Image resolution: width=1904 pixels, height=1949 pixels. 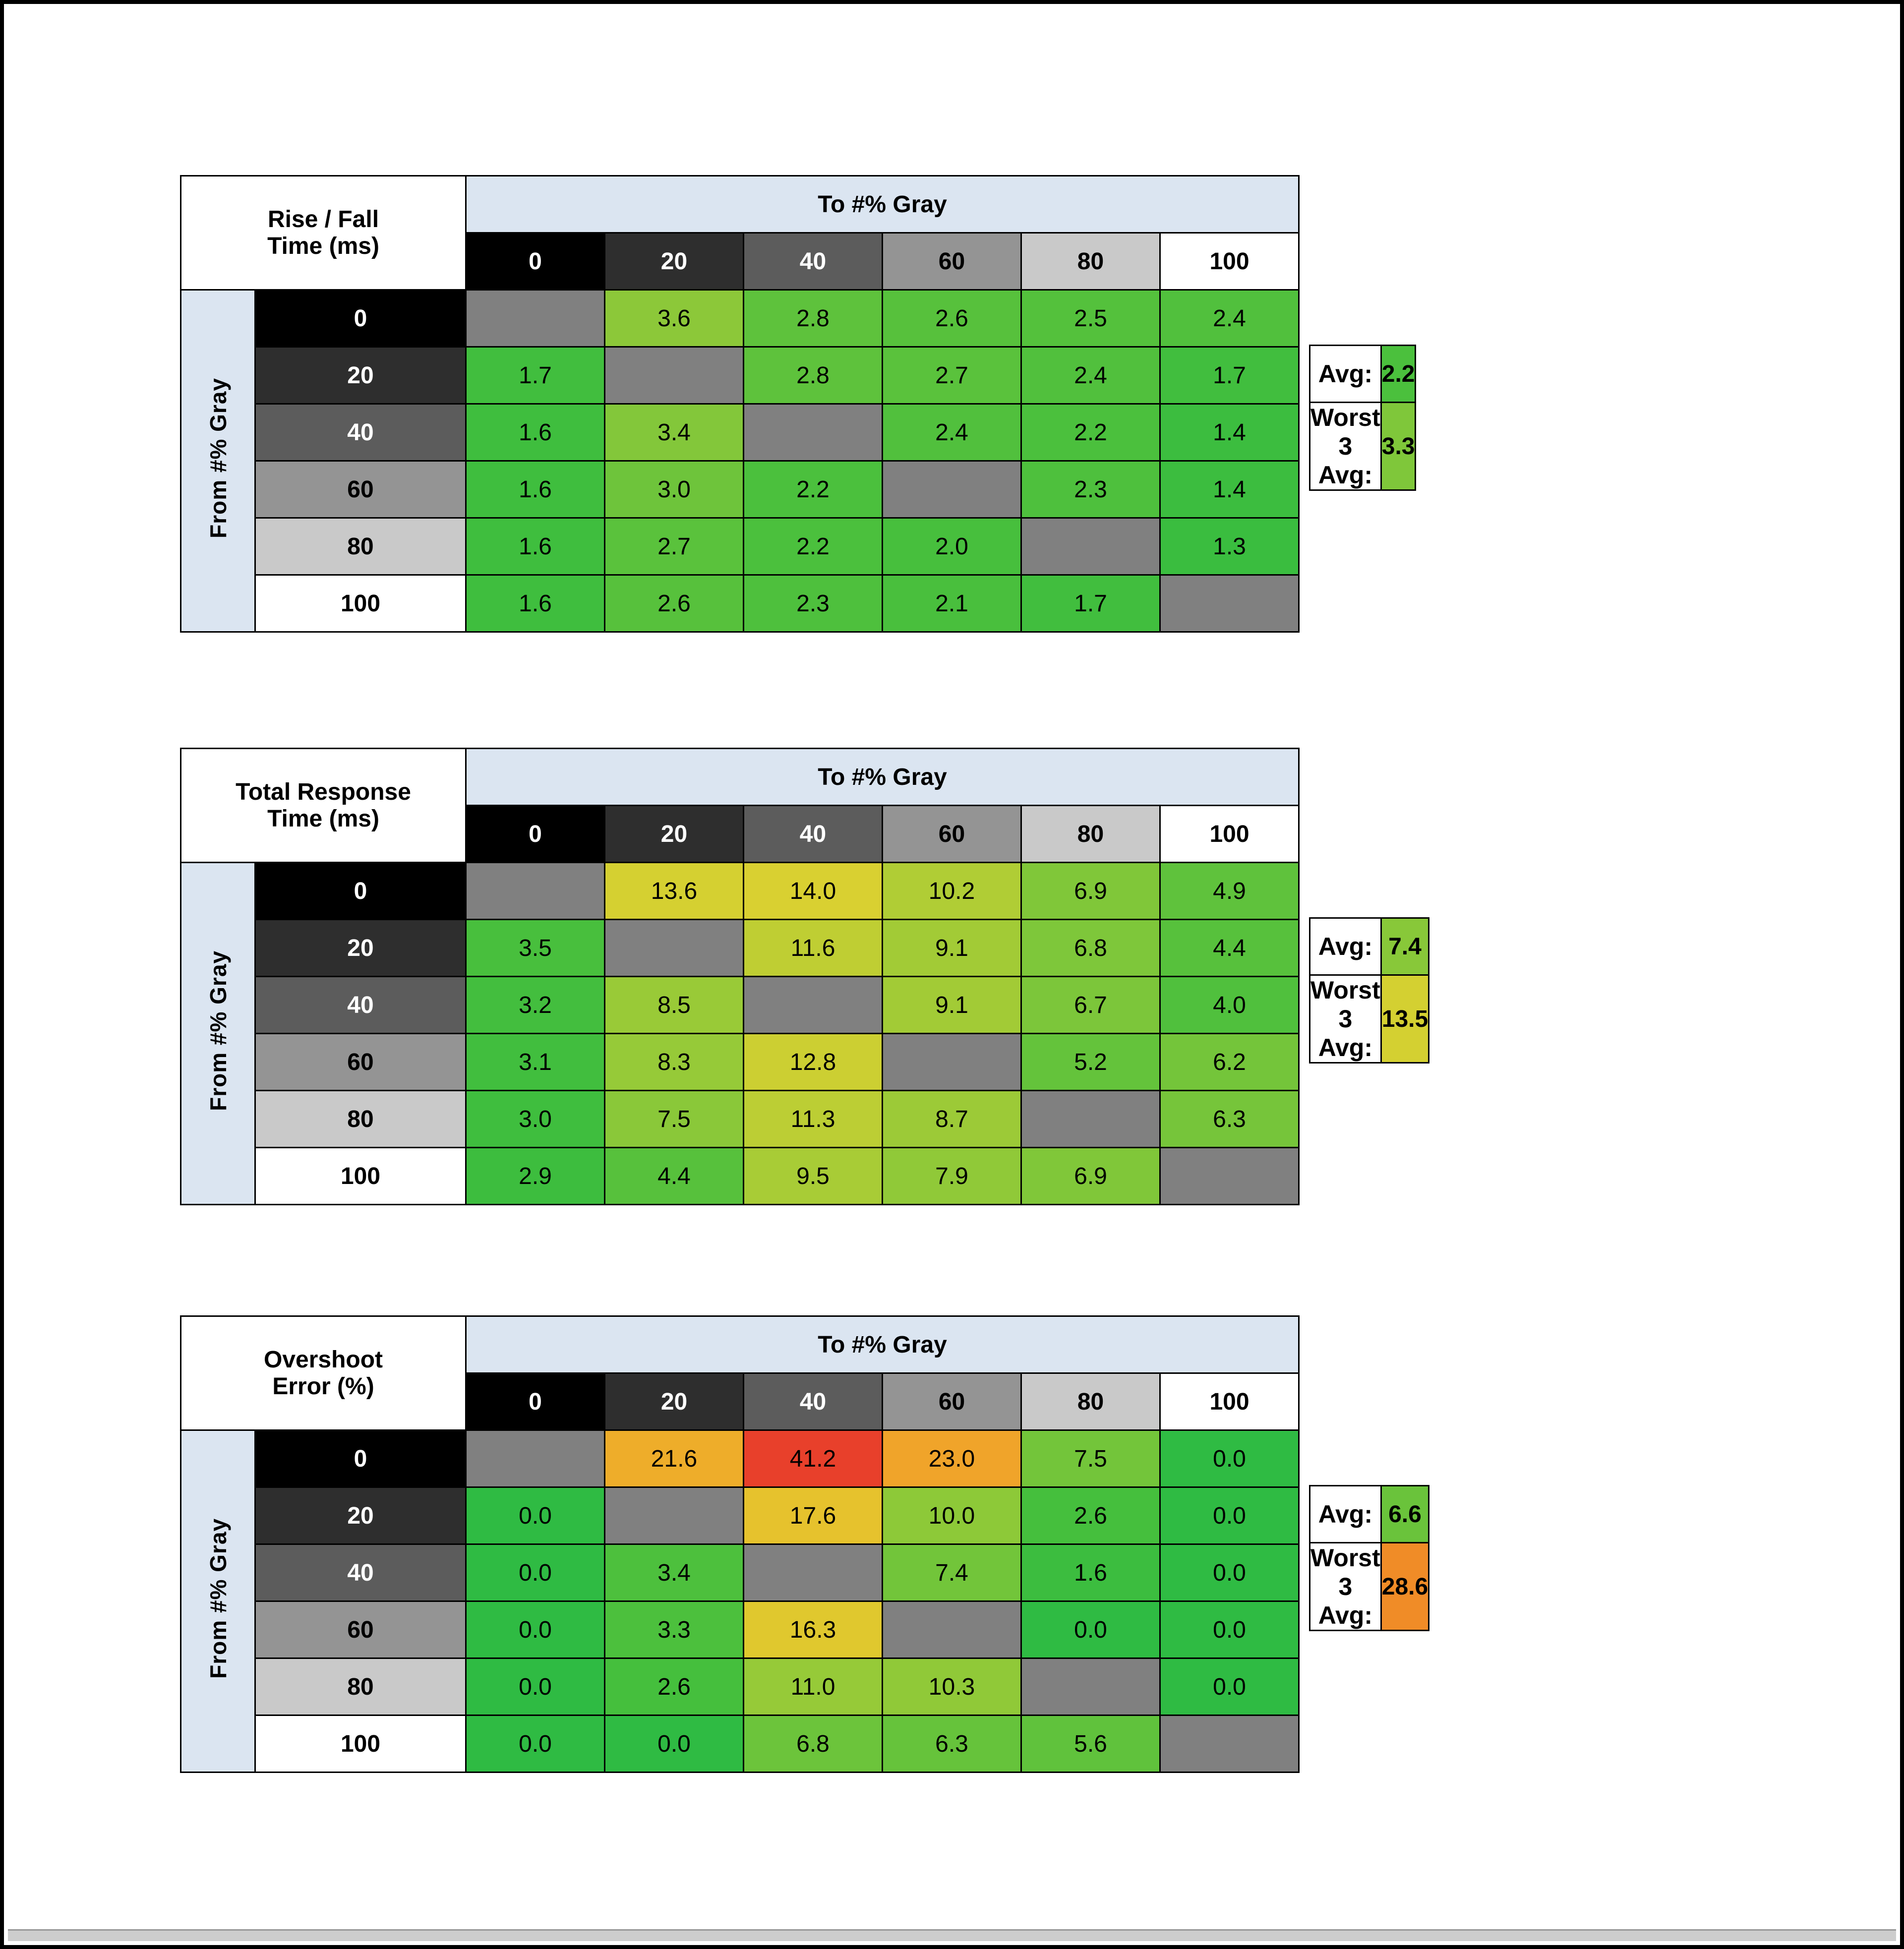 I want to click on cell-from100-to20: 4.4, so click(x=674, y=1176).